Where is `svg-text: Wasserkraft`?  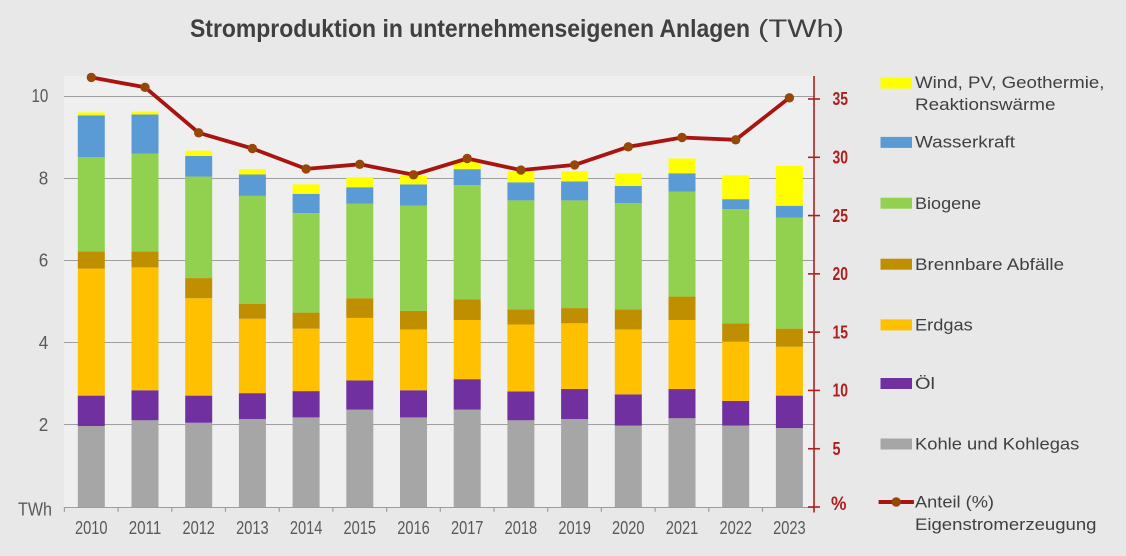
svg-text: Wasserkraft is located at coordinates (965, 142).